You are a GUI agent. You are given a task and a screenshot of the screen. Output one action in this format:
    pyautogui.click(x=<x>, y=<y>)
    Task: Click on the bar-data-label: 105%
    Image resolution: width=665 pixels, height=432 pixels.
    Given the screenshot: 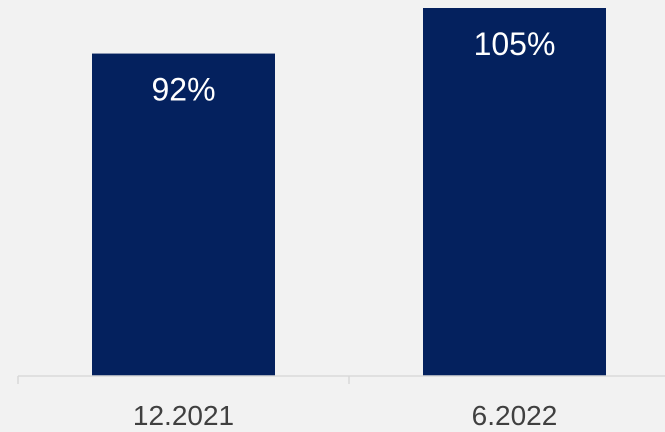 What is the action you would take?
    pyautogui.click(x=515, y=44)
    